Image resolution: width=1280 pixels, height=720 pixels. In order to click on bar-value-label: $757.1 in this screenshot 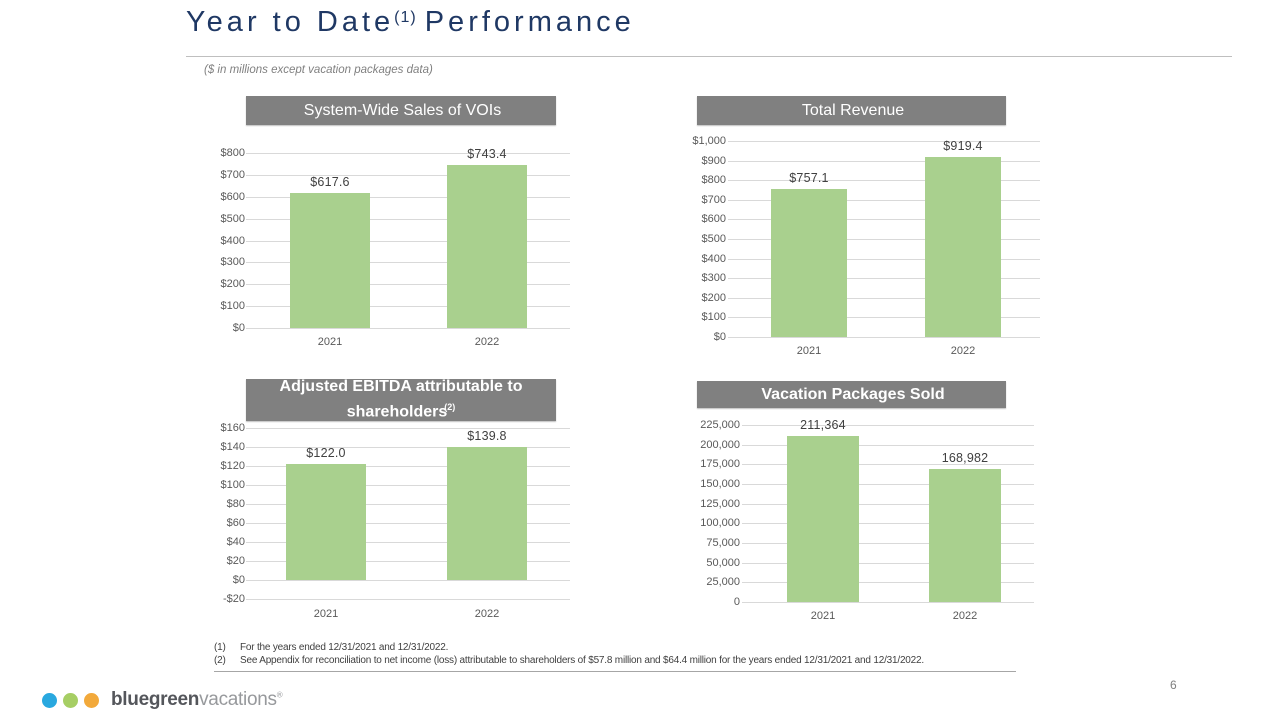, I will do `click(809, 178)`.